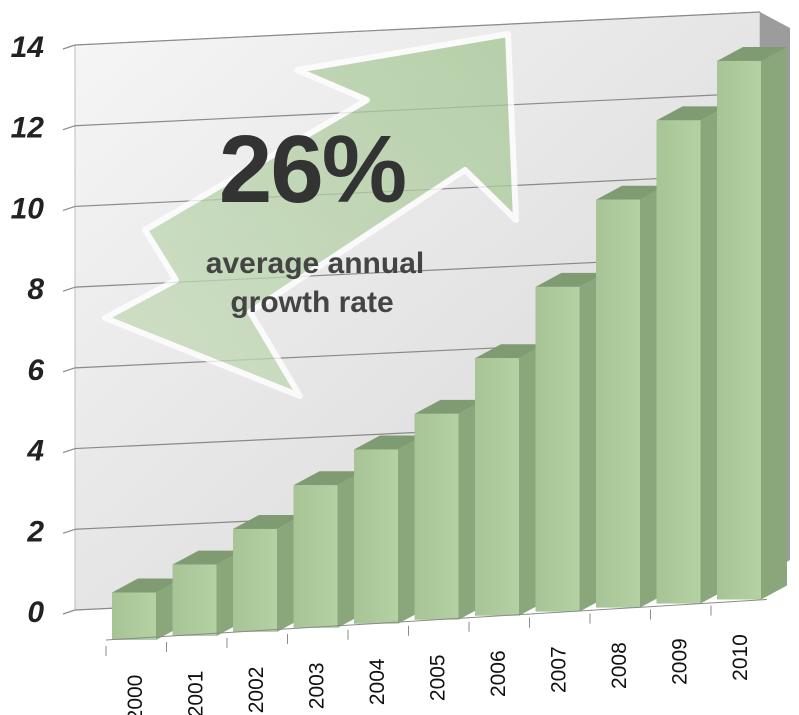  What do you see at coordinates (311, 302) in the screenshot?
I see `growth-caption-line2: growth rate` at bounding box center [311, 302].